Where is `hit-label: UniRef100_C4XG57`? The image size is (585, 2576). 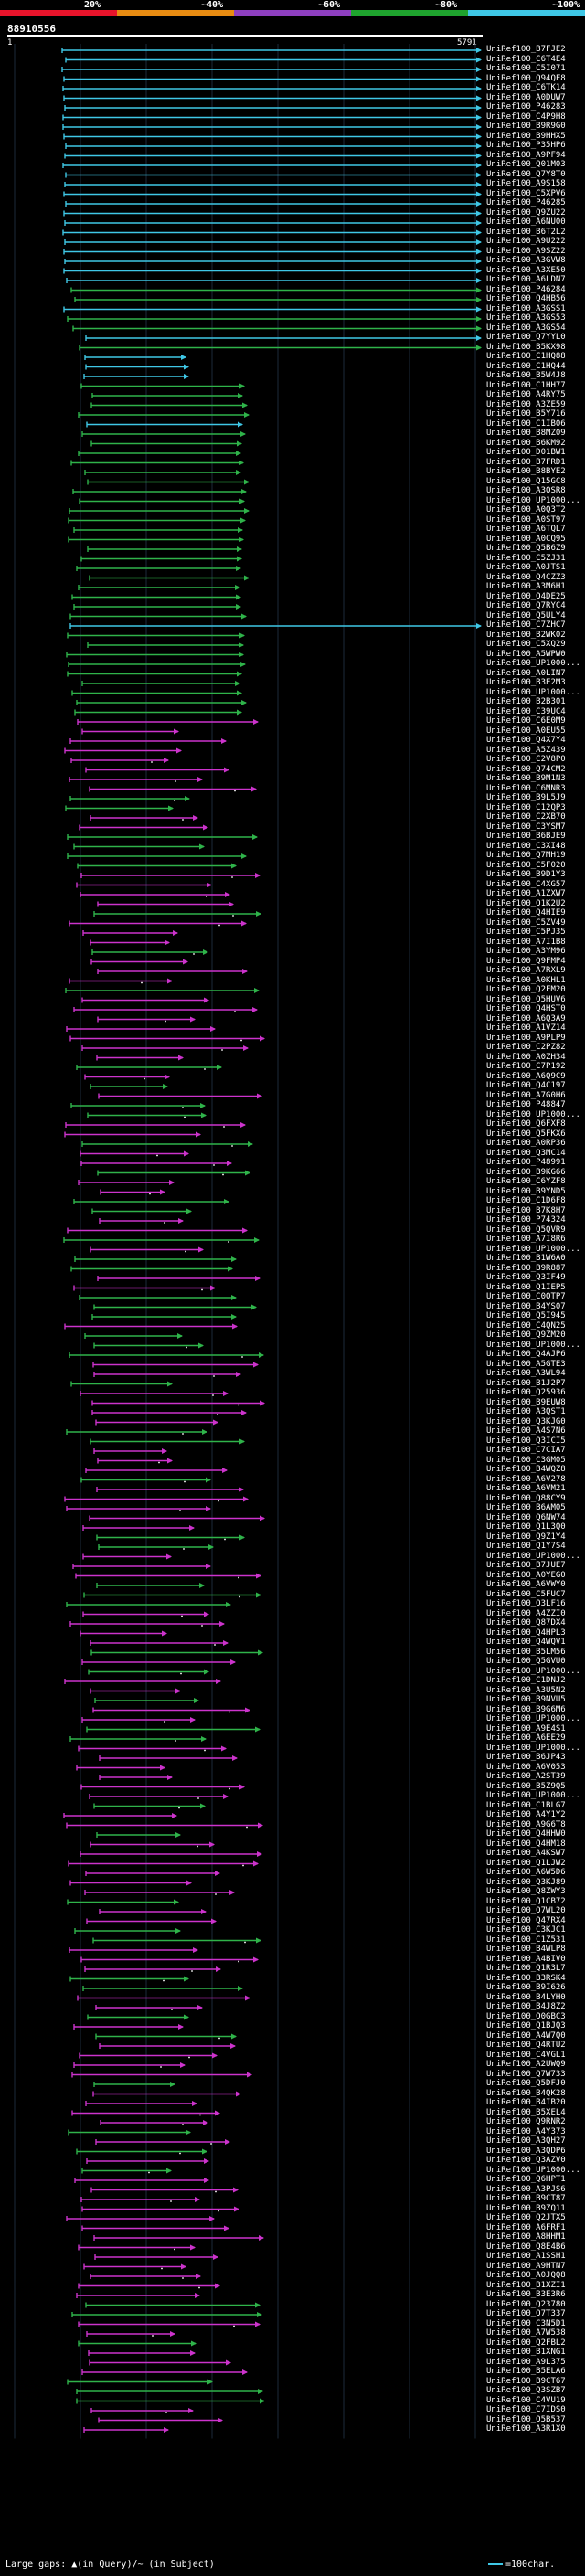
hit-label: UniRef100_C4XG57 is located at coordinates (526, 884).